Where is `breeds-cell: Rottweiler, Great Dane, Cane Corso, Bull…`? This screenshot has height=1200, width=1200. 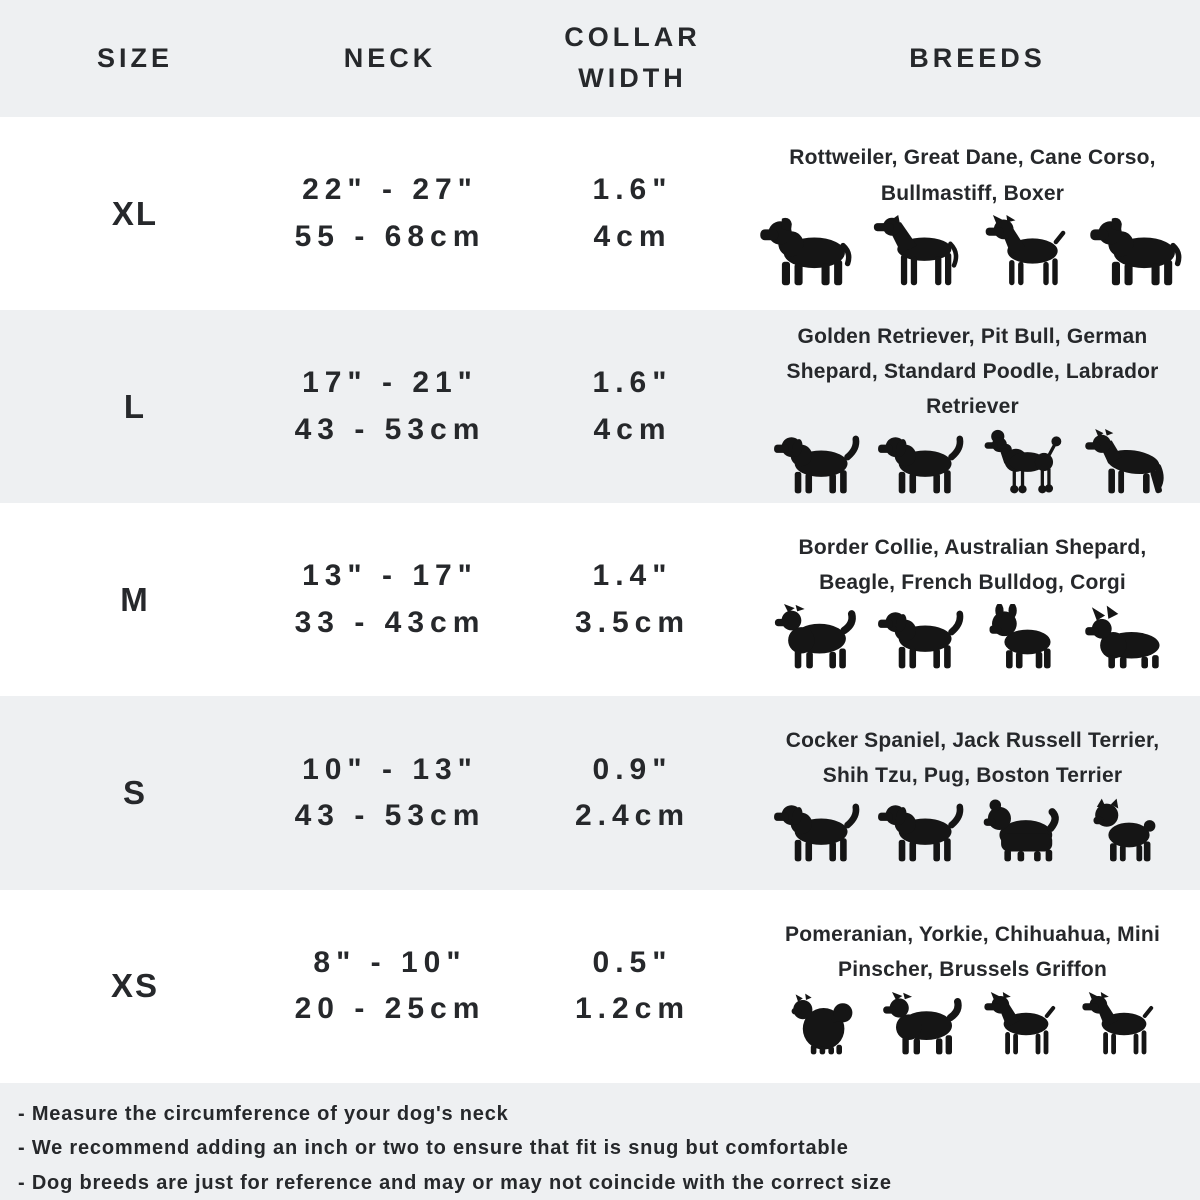
breeds-cell: Rottweiler, Great Dane, Cane Corso, Bull… is located at coordinates (977, 213).